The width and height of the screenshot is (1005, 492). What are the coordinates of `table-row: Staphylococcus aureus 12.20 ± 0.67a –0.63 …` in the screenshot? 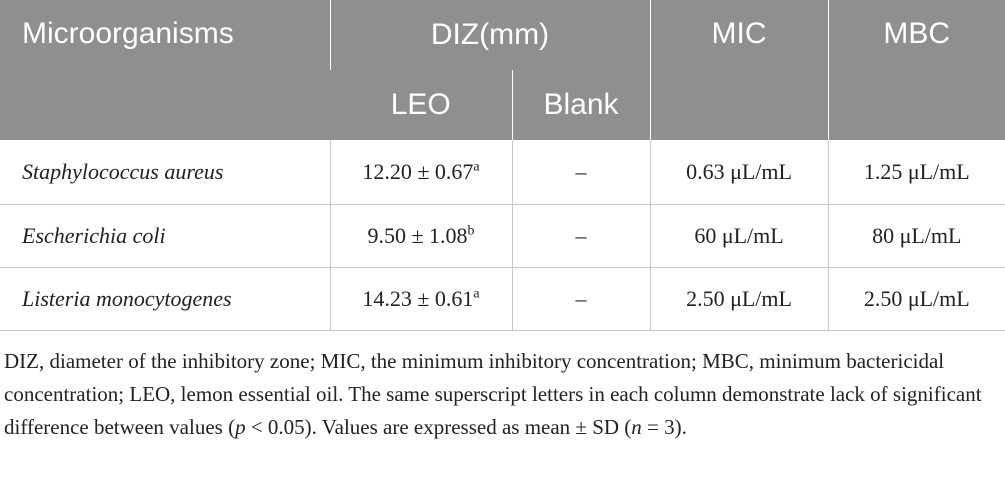 It's located at (502, 172).